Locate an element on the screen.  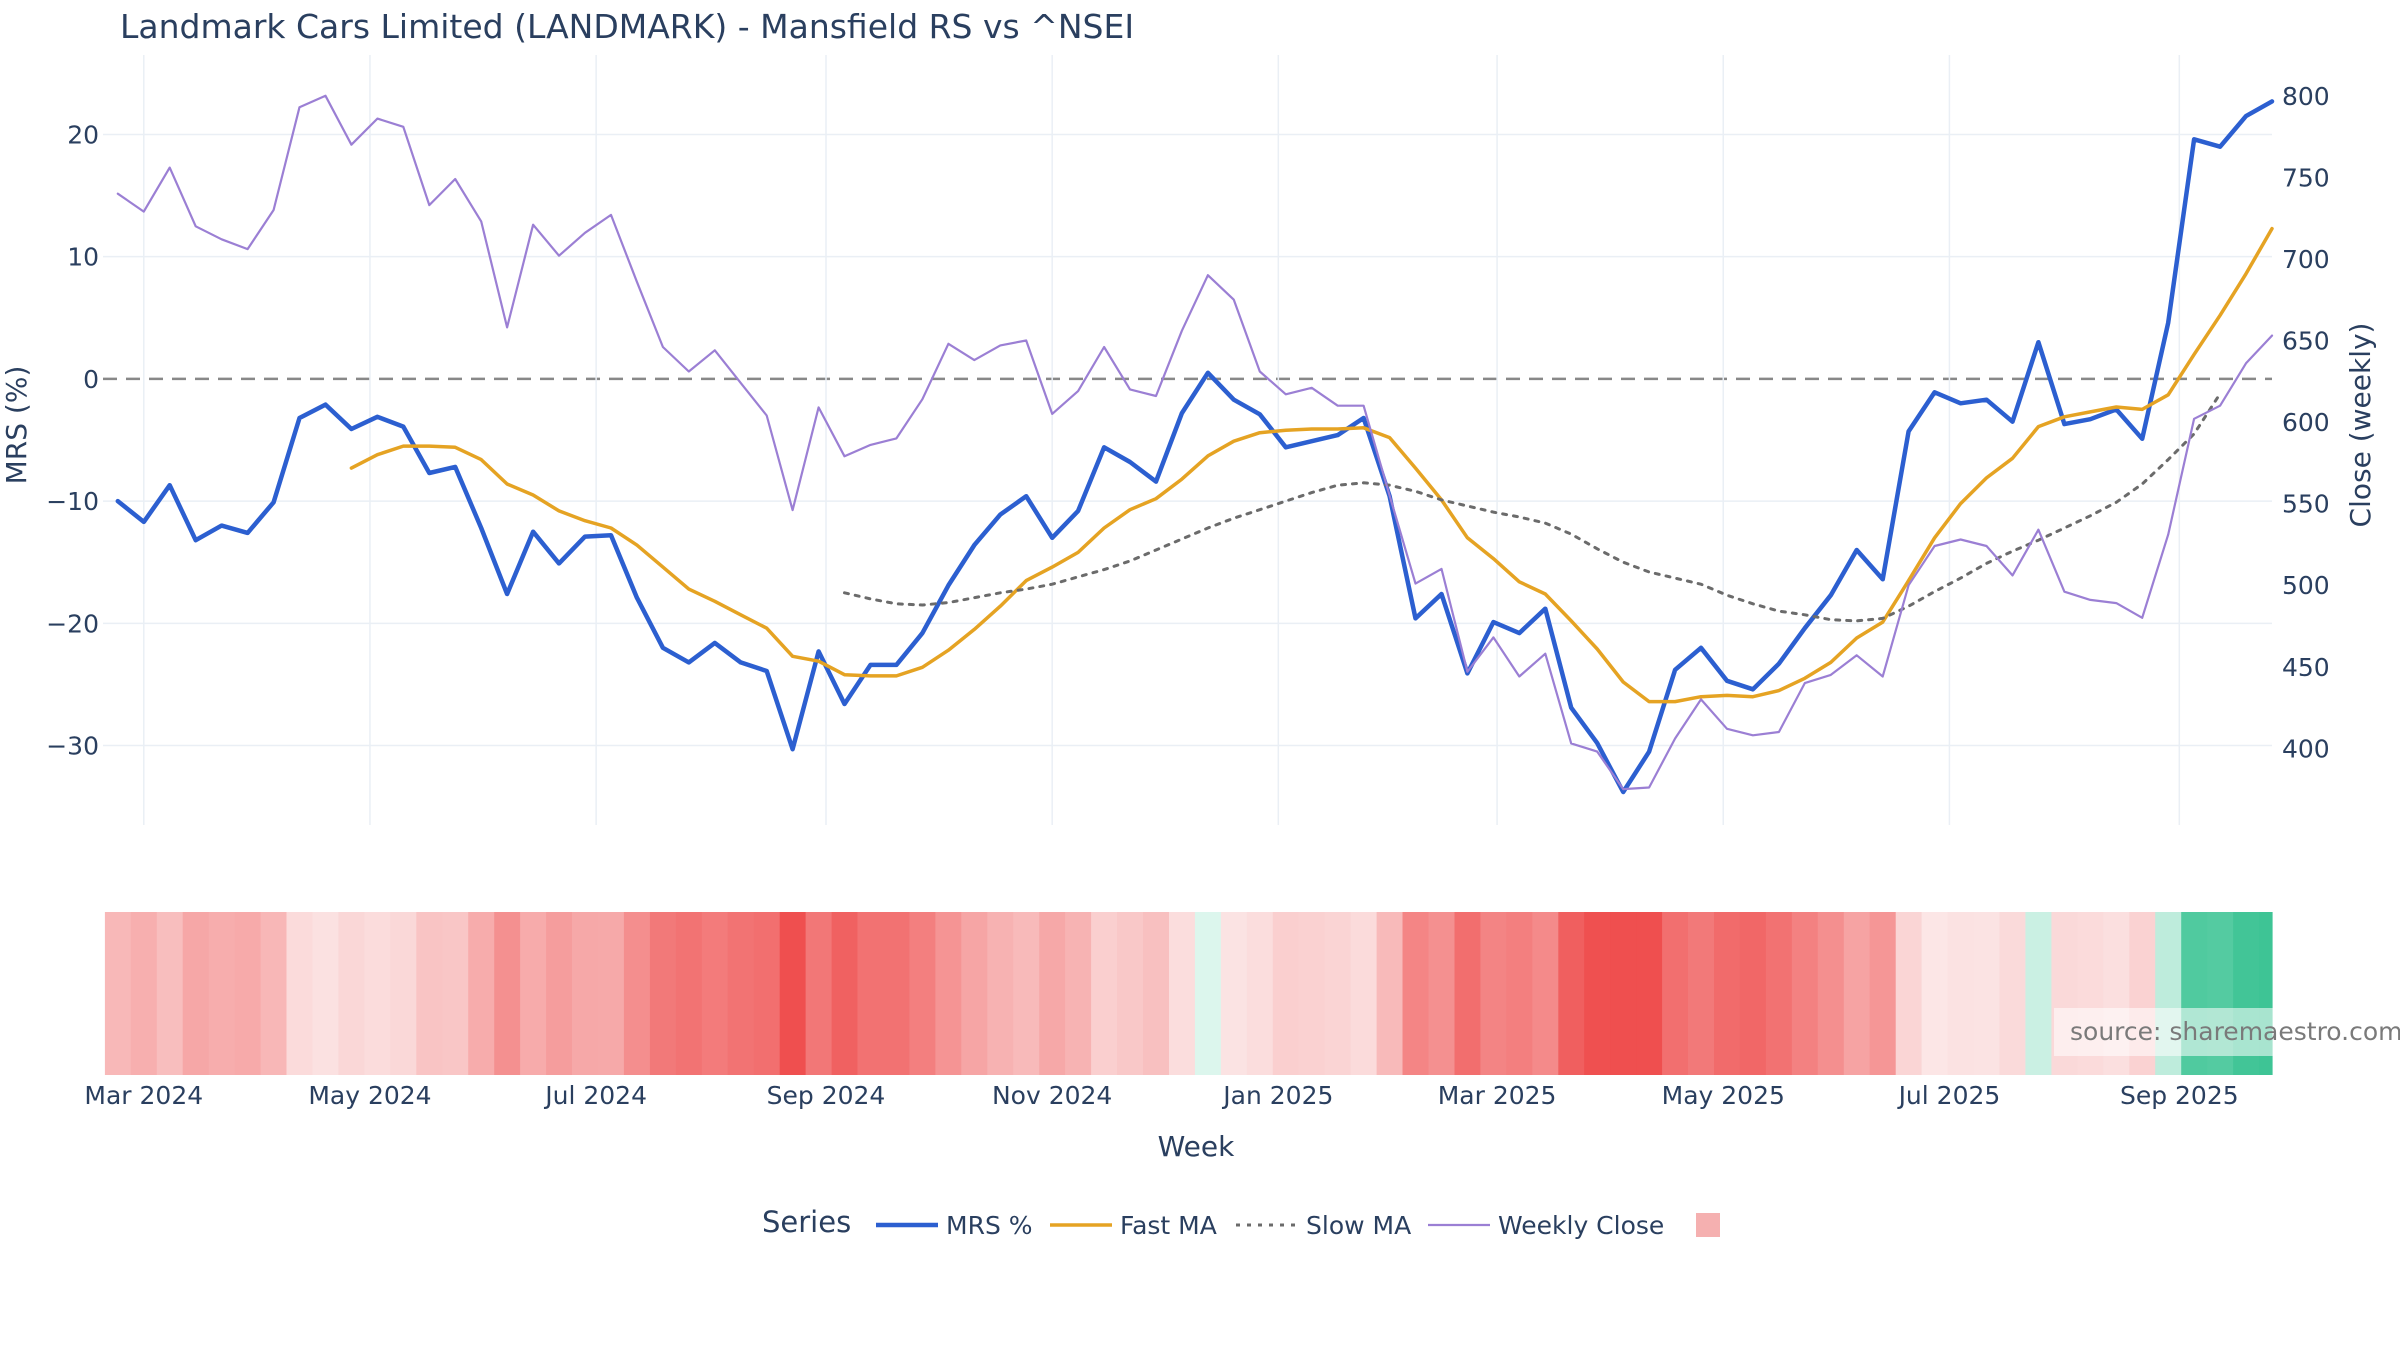
watermark-background is located at coordinates (2217, 1032).